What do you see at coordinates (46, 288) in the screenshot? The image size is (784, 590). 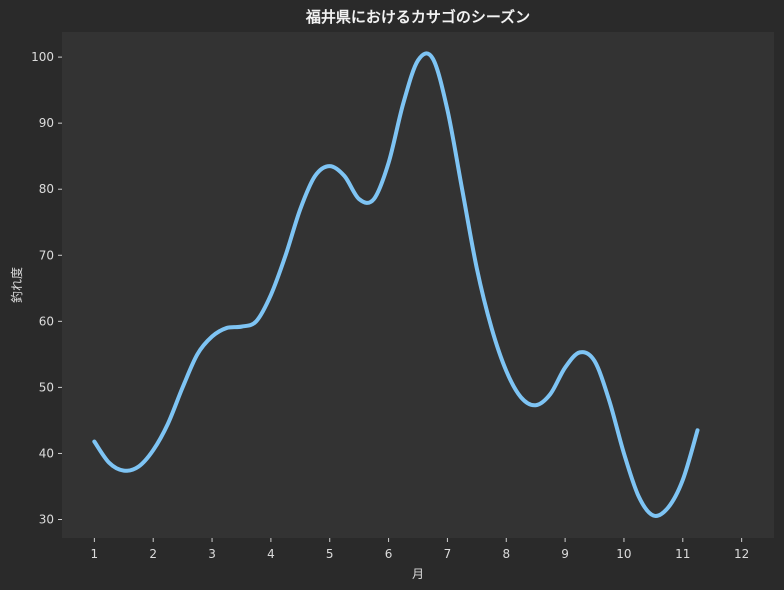 I see `y-axis-ticks: 30 40 50 60 70 80 90 100` at bounding box center [46, 288].